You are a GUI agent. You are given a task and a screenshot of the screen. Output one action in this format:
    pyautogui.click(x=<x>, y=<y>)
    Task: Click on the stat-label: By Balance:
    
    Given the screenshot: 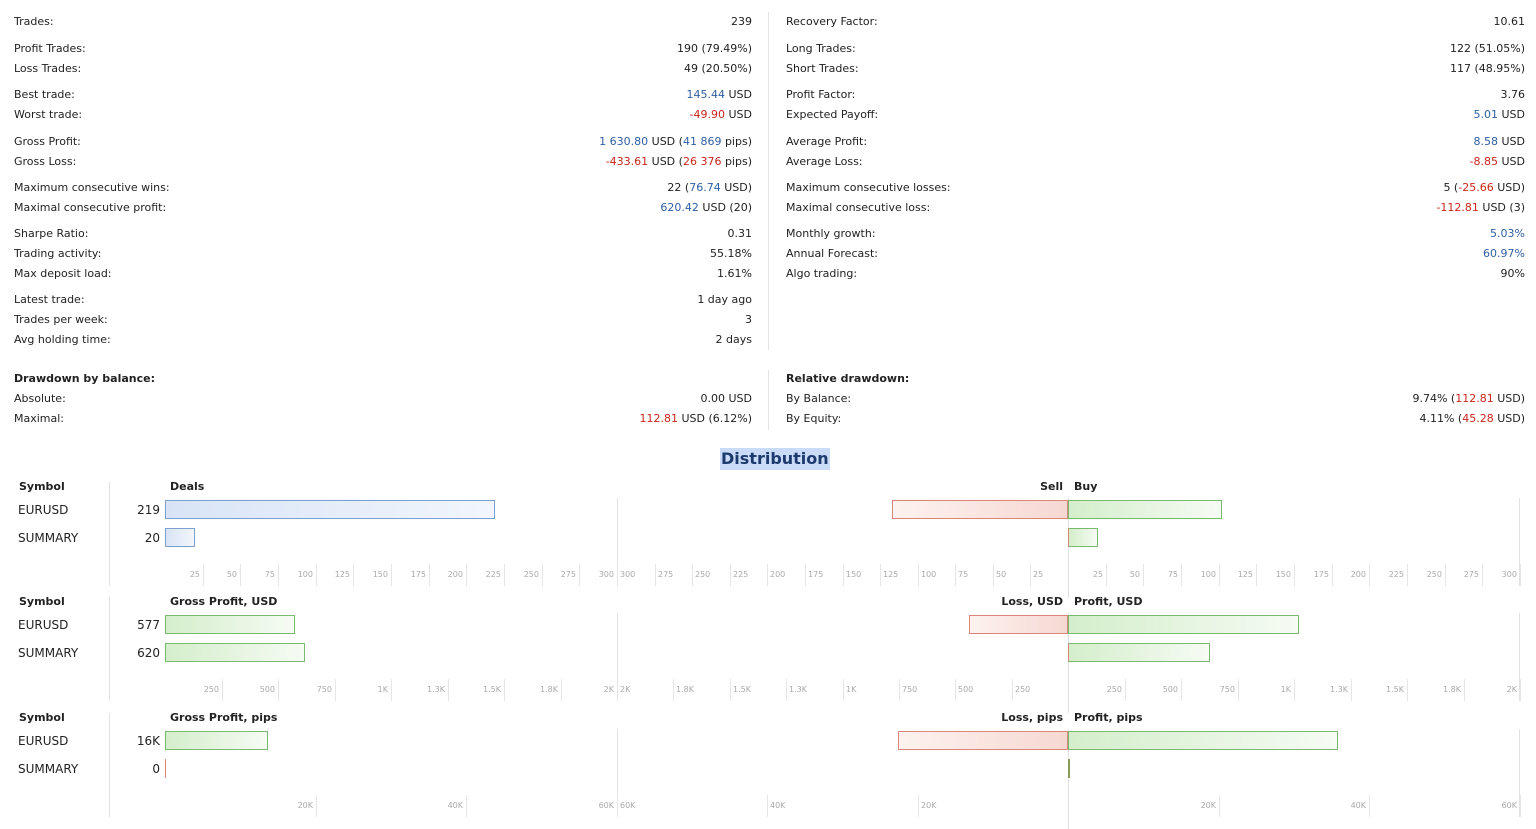 What is the action you would take?
    pyautogui.click(x=819, y=398)
    